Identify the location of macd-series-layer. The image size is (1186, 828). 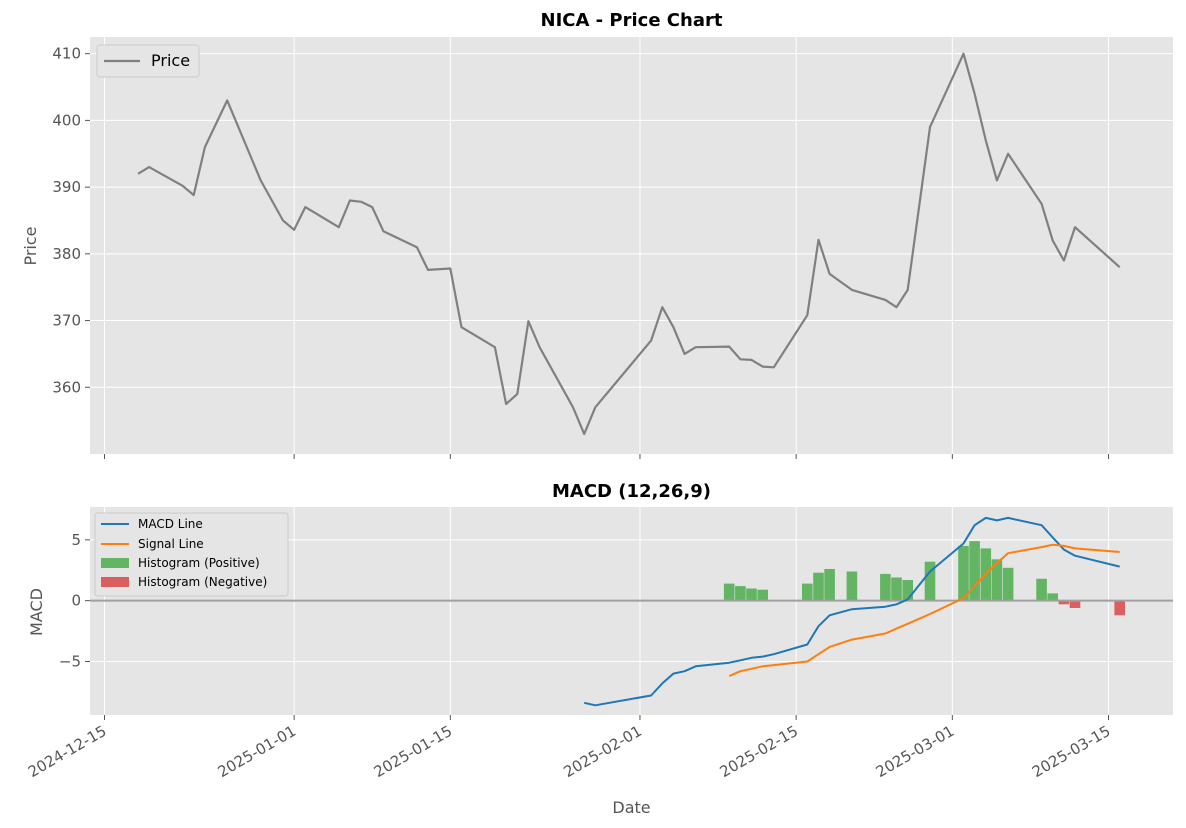
(851, 611).